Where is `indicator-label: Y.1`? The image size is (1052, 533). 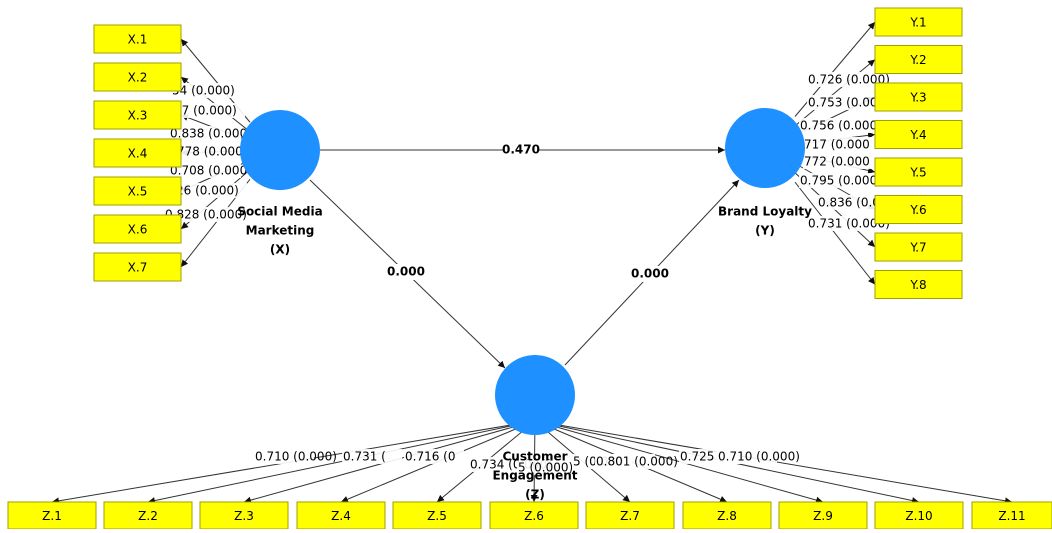
indicator-label: Y.1 is located at coordinates (917, 23).